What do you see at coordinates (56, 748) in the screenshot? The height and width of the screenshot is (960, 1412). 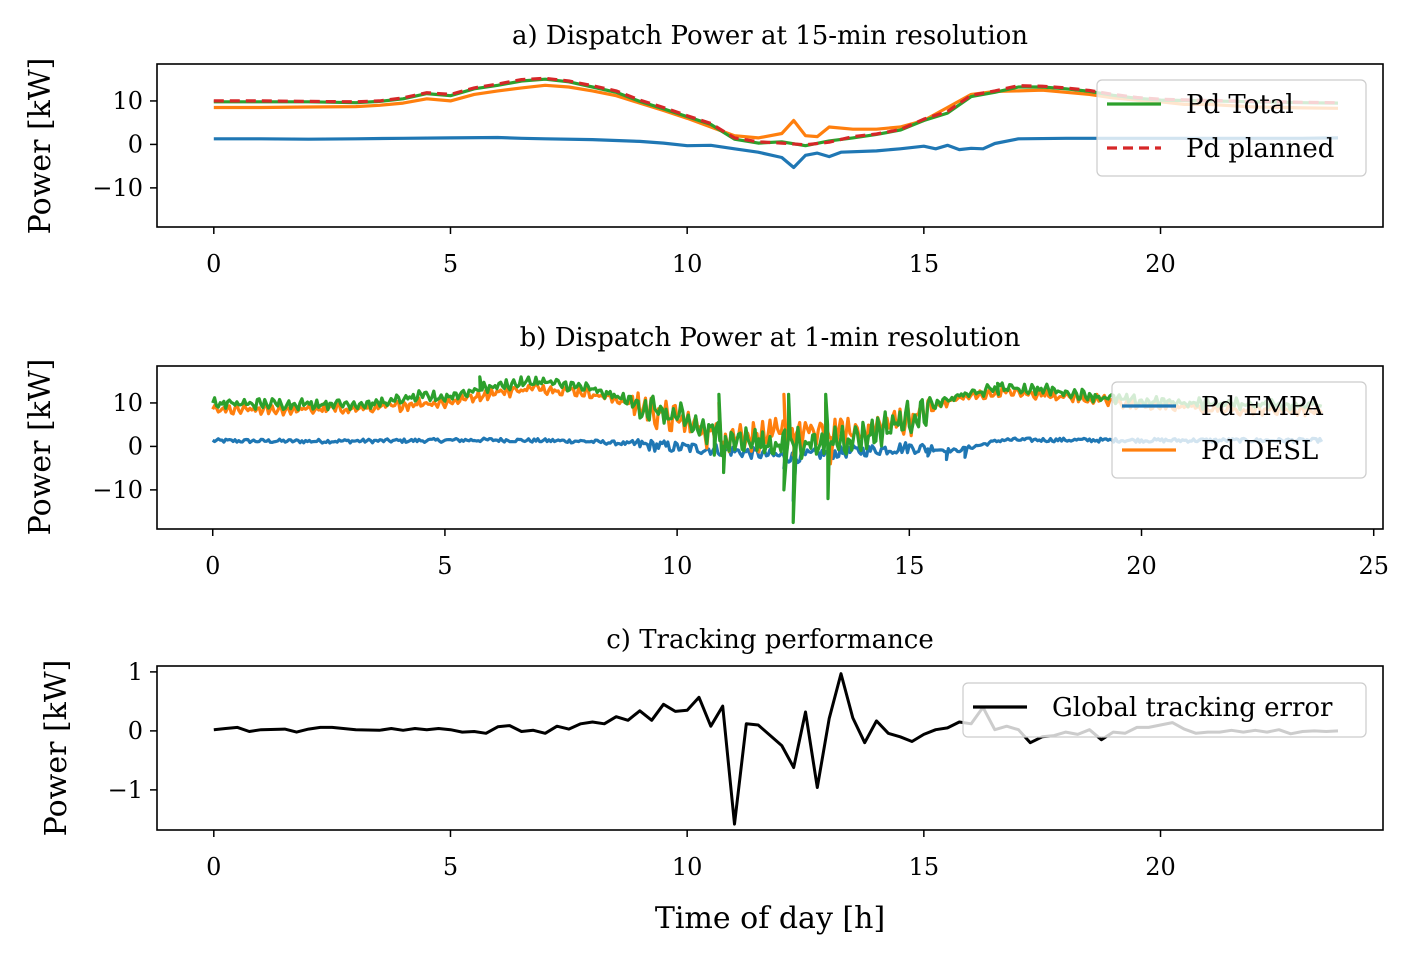 I see `subplot-c-ylabel: Power [kW]` at bounding box center [56, 748].